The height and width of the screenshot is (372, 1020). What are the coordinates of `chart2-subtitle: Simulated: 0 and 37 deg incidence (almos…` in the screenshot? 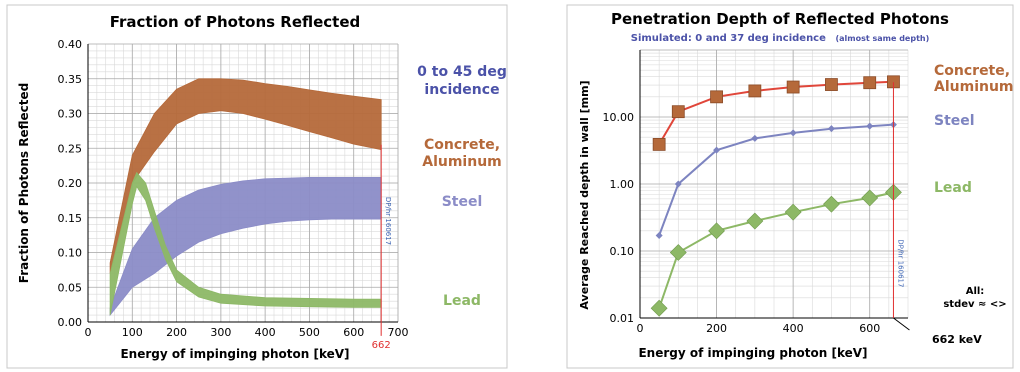 It's located at (780, 35).